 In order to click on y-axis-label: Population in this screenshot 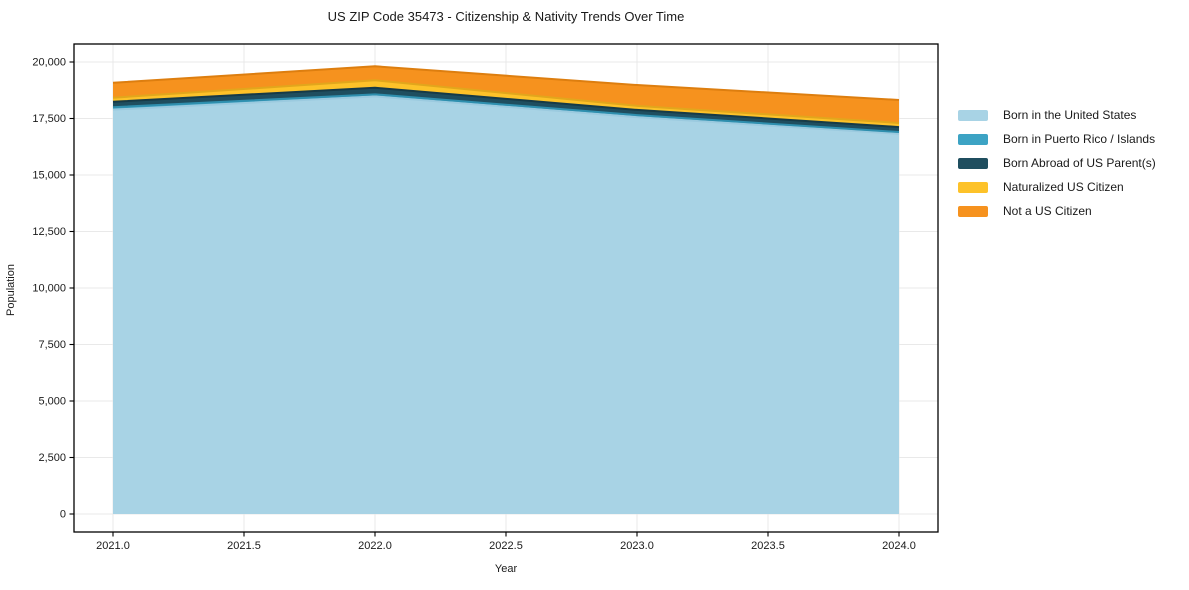, I will do `click(11, 290)`.